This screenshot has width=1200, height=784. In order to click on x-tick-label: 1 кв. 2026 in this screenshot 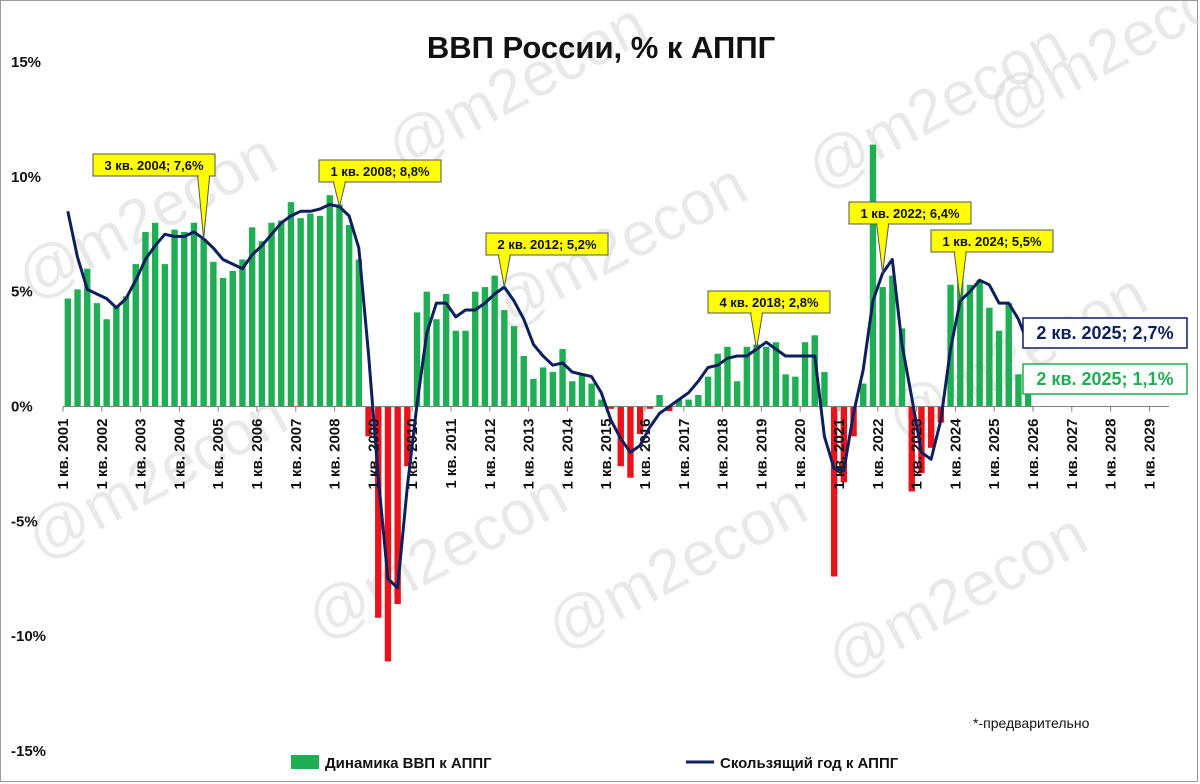, I will do `click(1033, 454)`.